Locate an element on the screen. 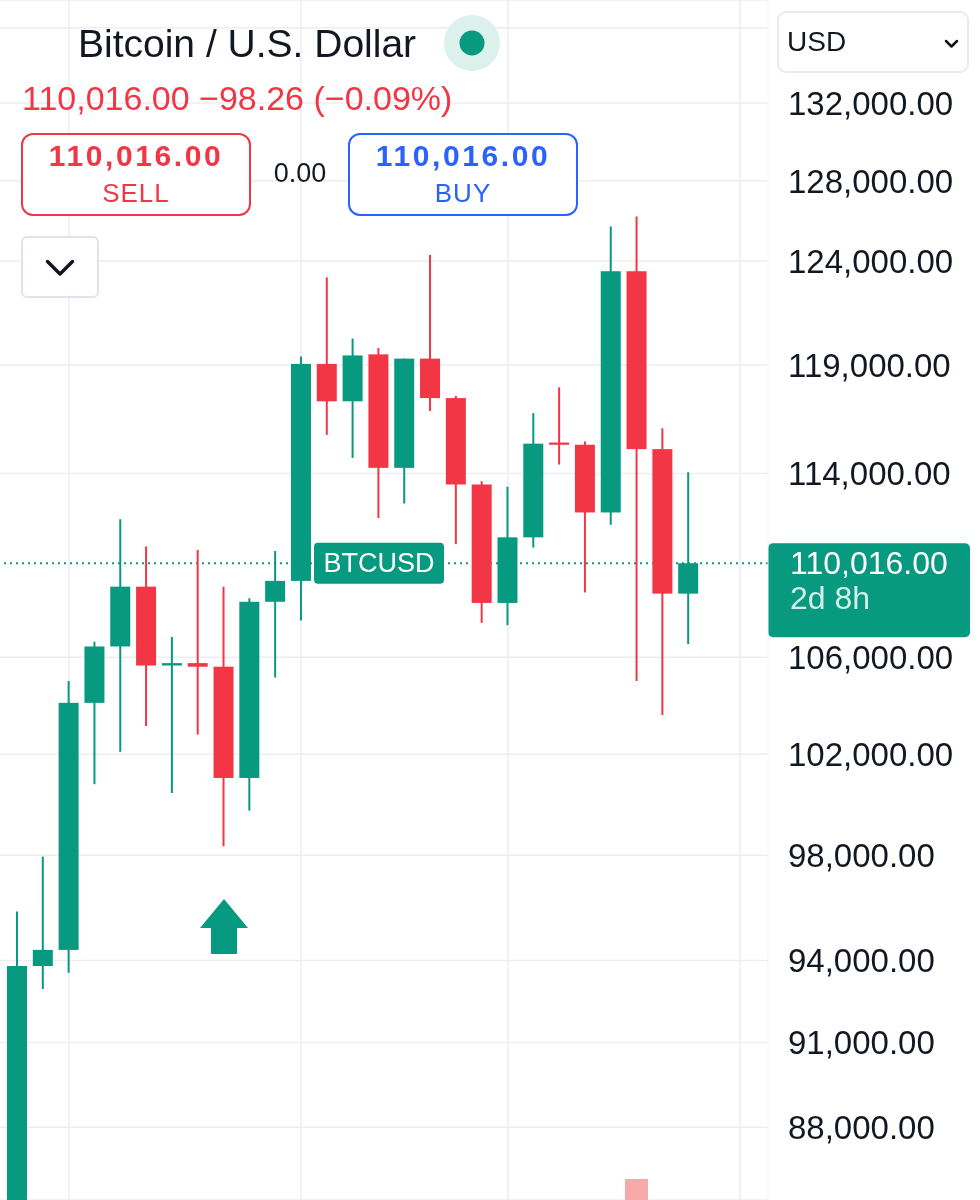 This screenshot has height=1200, width=980. ref-line-label: BTCUSD is located at coordinates (379, 563).